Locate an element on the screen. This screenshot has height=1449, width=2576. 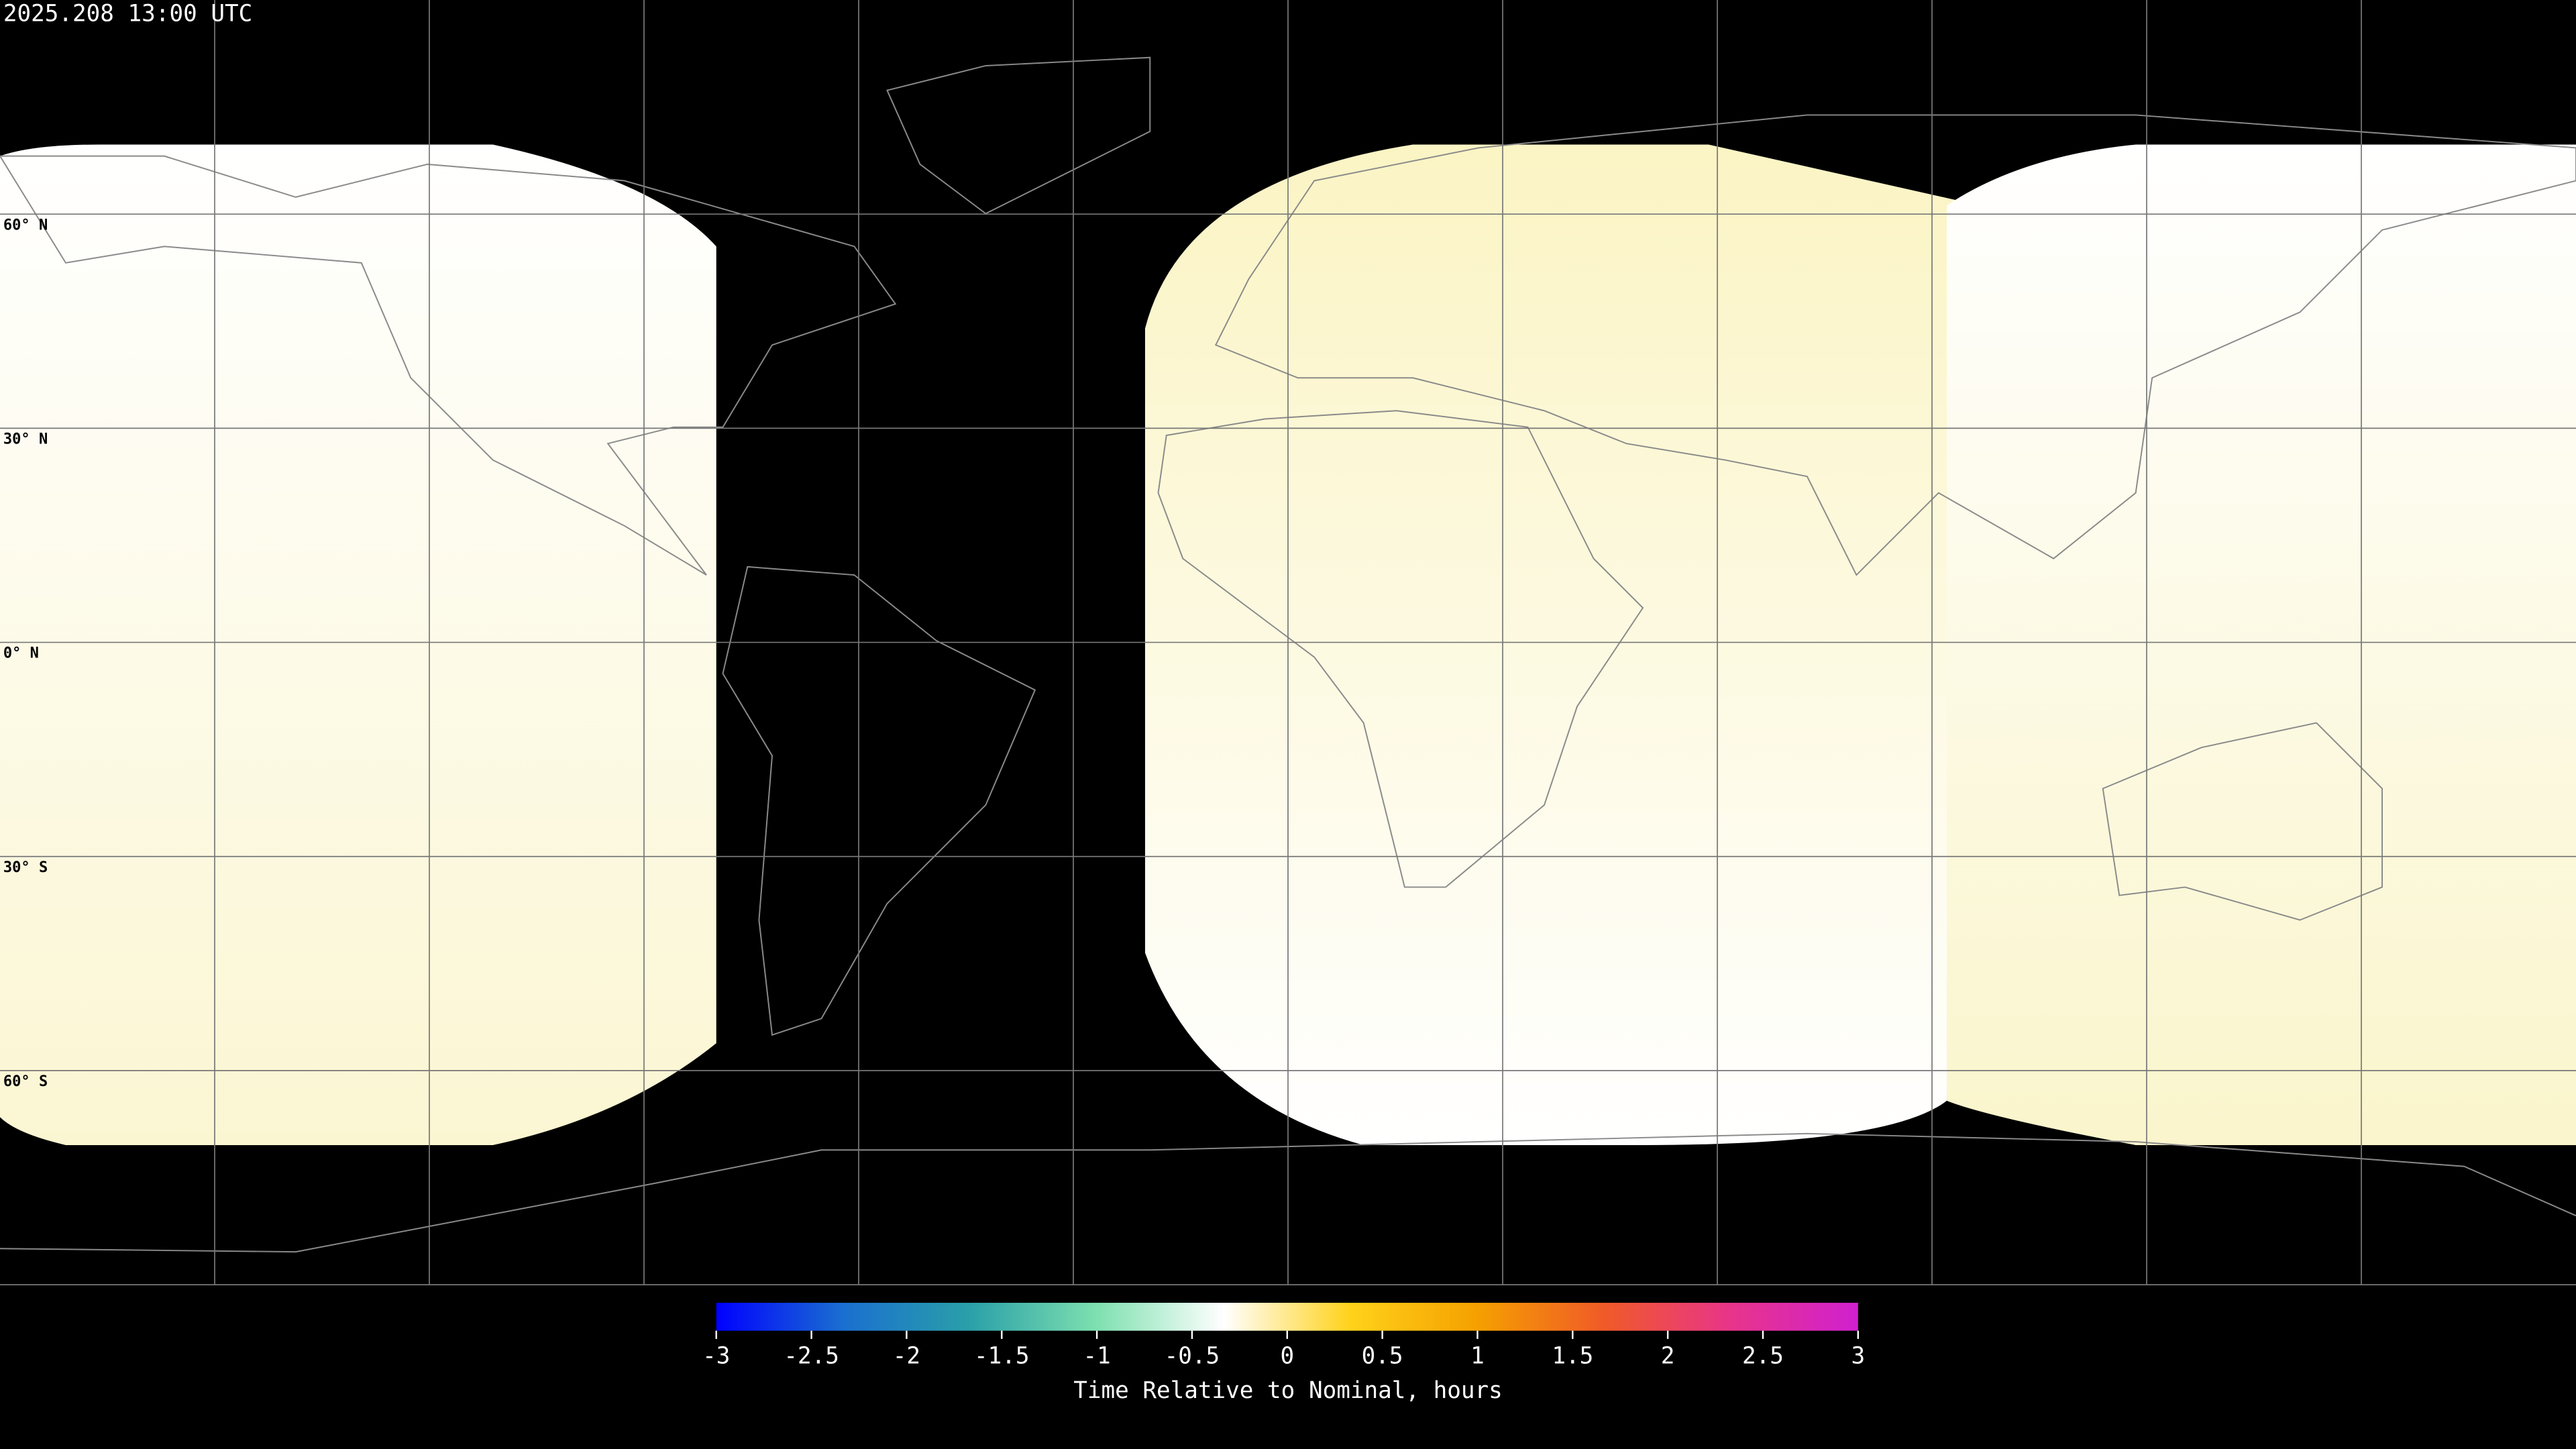
colorbar-tick-label: -0.5 is located at coordinates (1192, 1355).